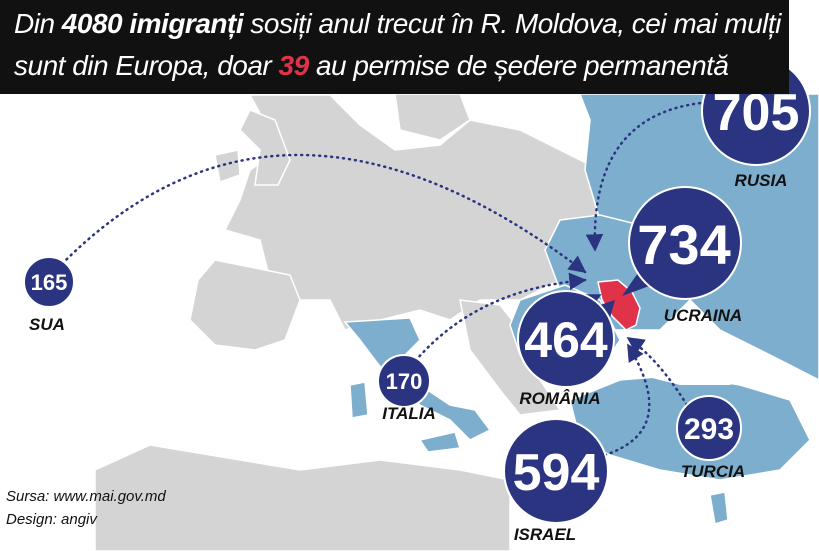 Image resolution: width=819 pixels, height=551 pixels. Describe the element at coordinates (719, 508) in the screenshot. I see `israel-region` at that location.